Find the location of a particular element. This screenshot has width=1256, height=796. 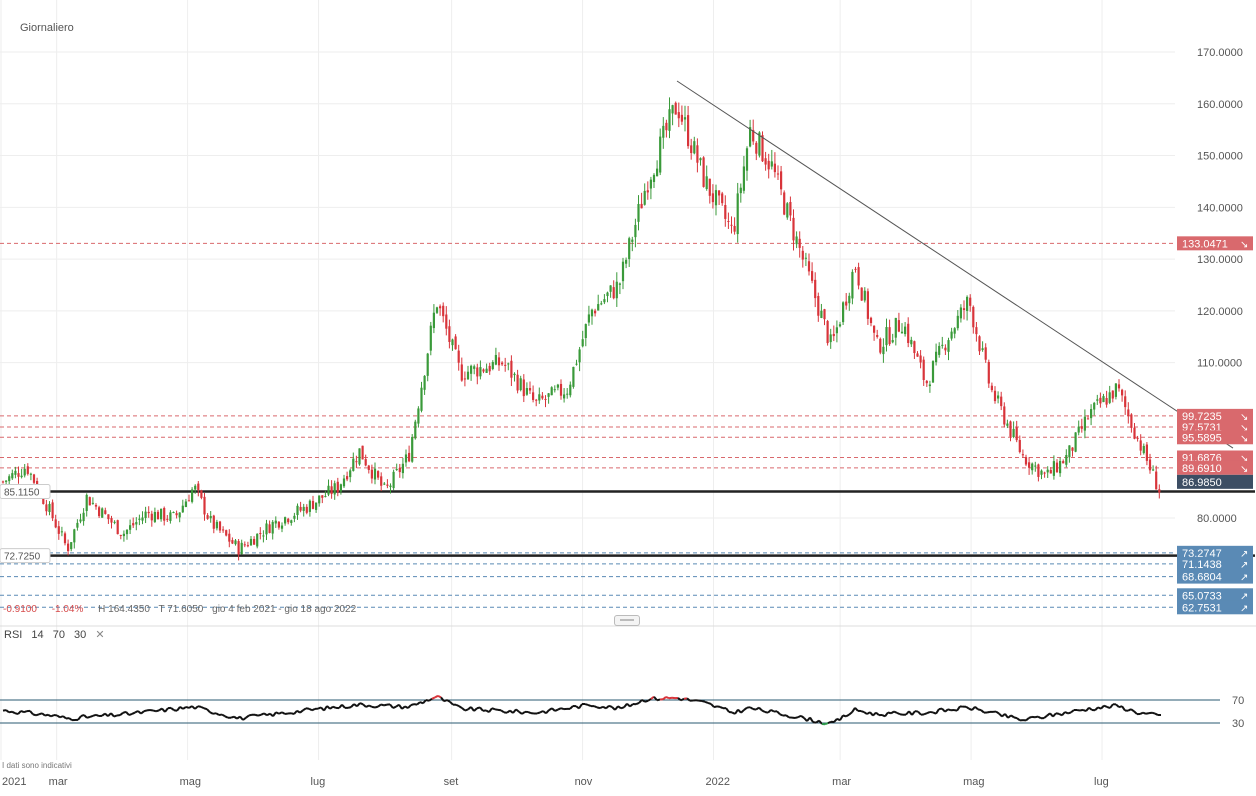

x-tick-label: lug is located at coordinates (318, 782).